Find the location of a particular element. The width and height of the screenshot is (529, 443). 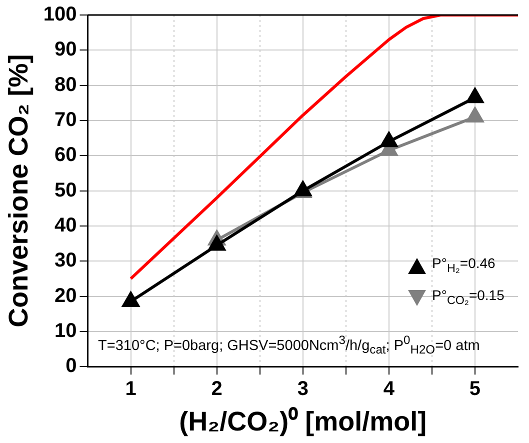

y-tick-label: 70 is located at coordinates (65, 119).